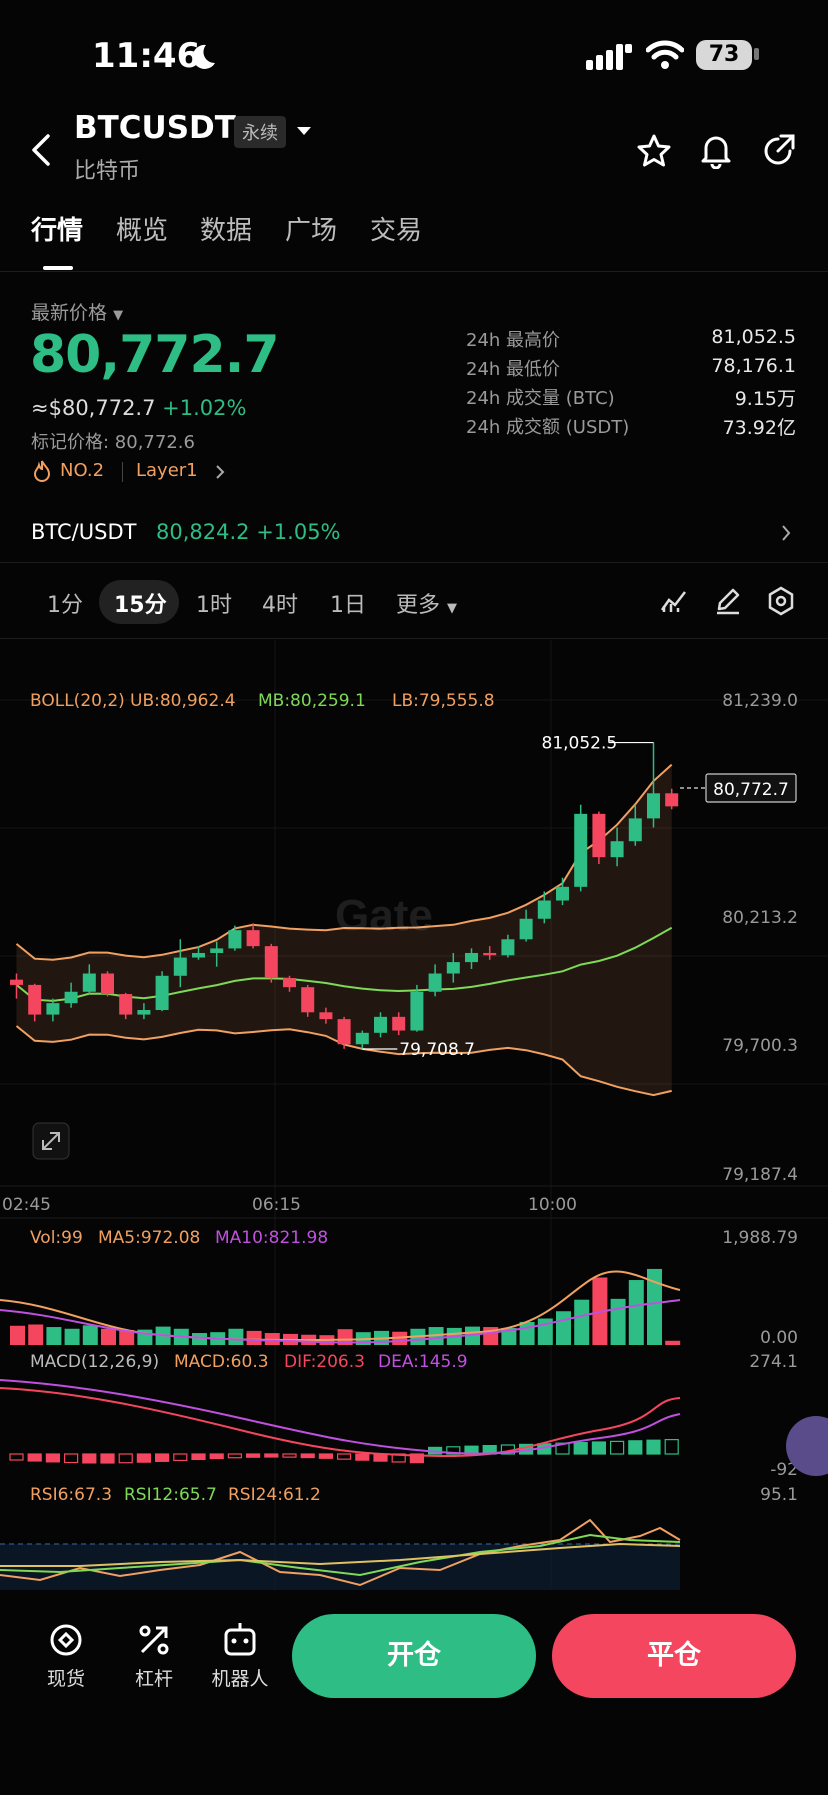 This screenshot has height=1795, width=828. What do you see at coordinates (226, 231) in the screenshot?
I see `tab-data: 数据` at bounding box center [226, 231].